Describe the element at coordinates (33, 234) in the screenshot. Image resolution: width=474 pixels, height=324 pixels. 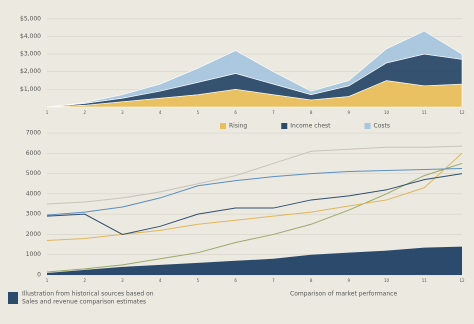
I see `y-tick-label: 2000` at that location.